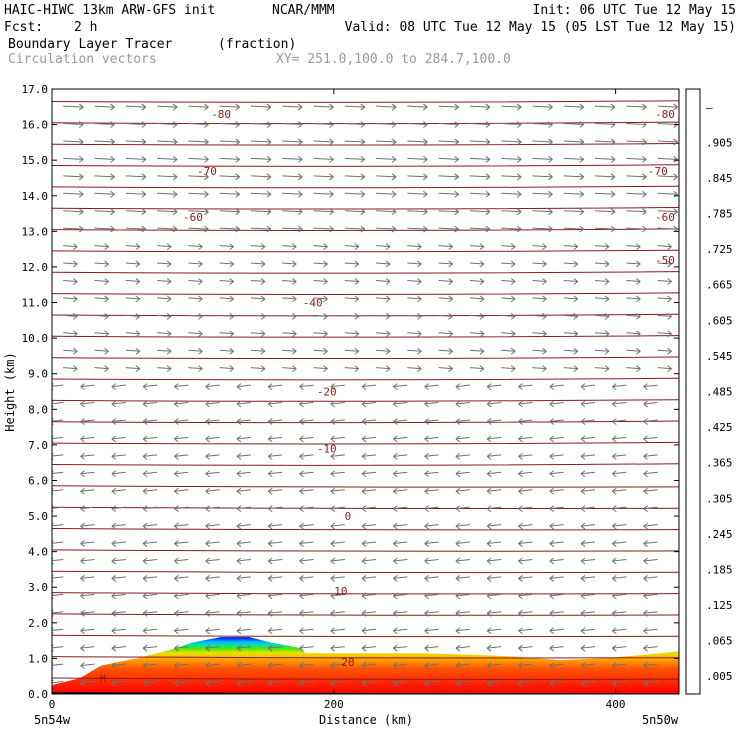 This screenshot has height=740, width=740. Describe the element at coordinates (719, 356) in the screenshot. I see `colorbar-label: .545` at that location.